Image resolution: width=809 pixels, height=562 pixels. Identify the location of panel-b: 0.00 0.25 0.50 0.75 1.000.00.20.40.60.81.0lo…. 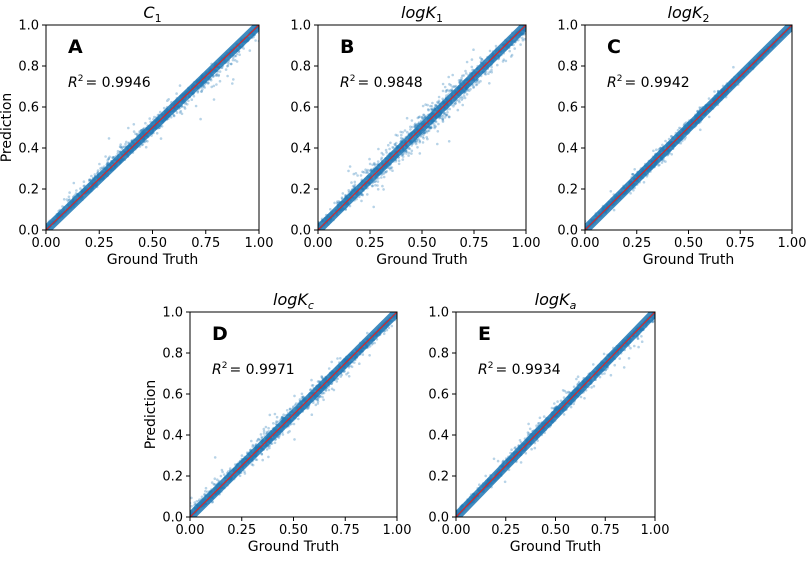
(415, 127).